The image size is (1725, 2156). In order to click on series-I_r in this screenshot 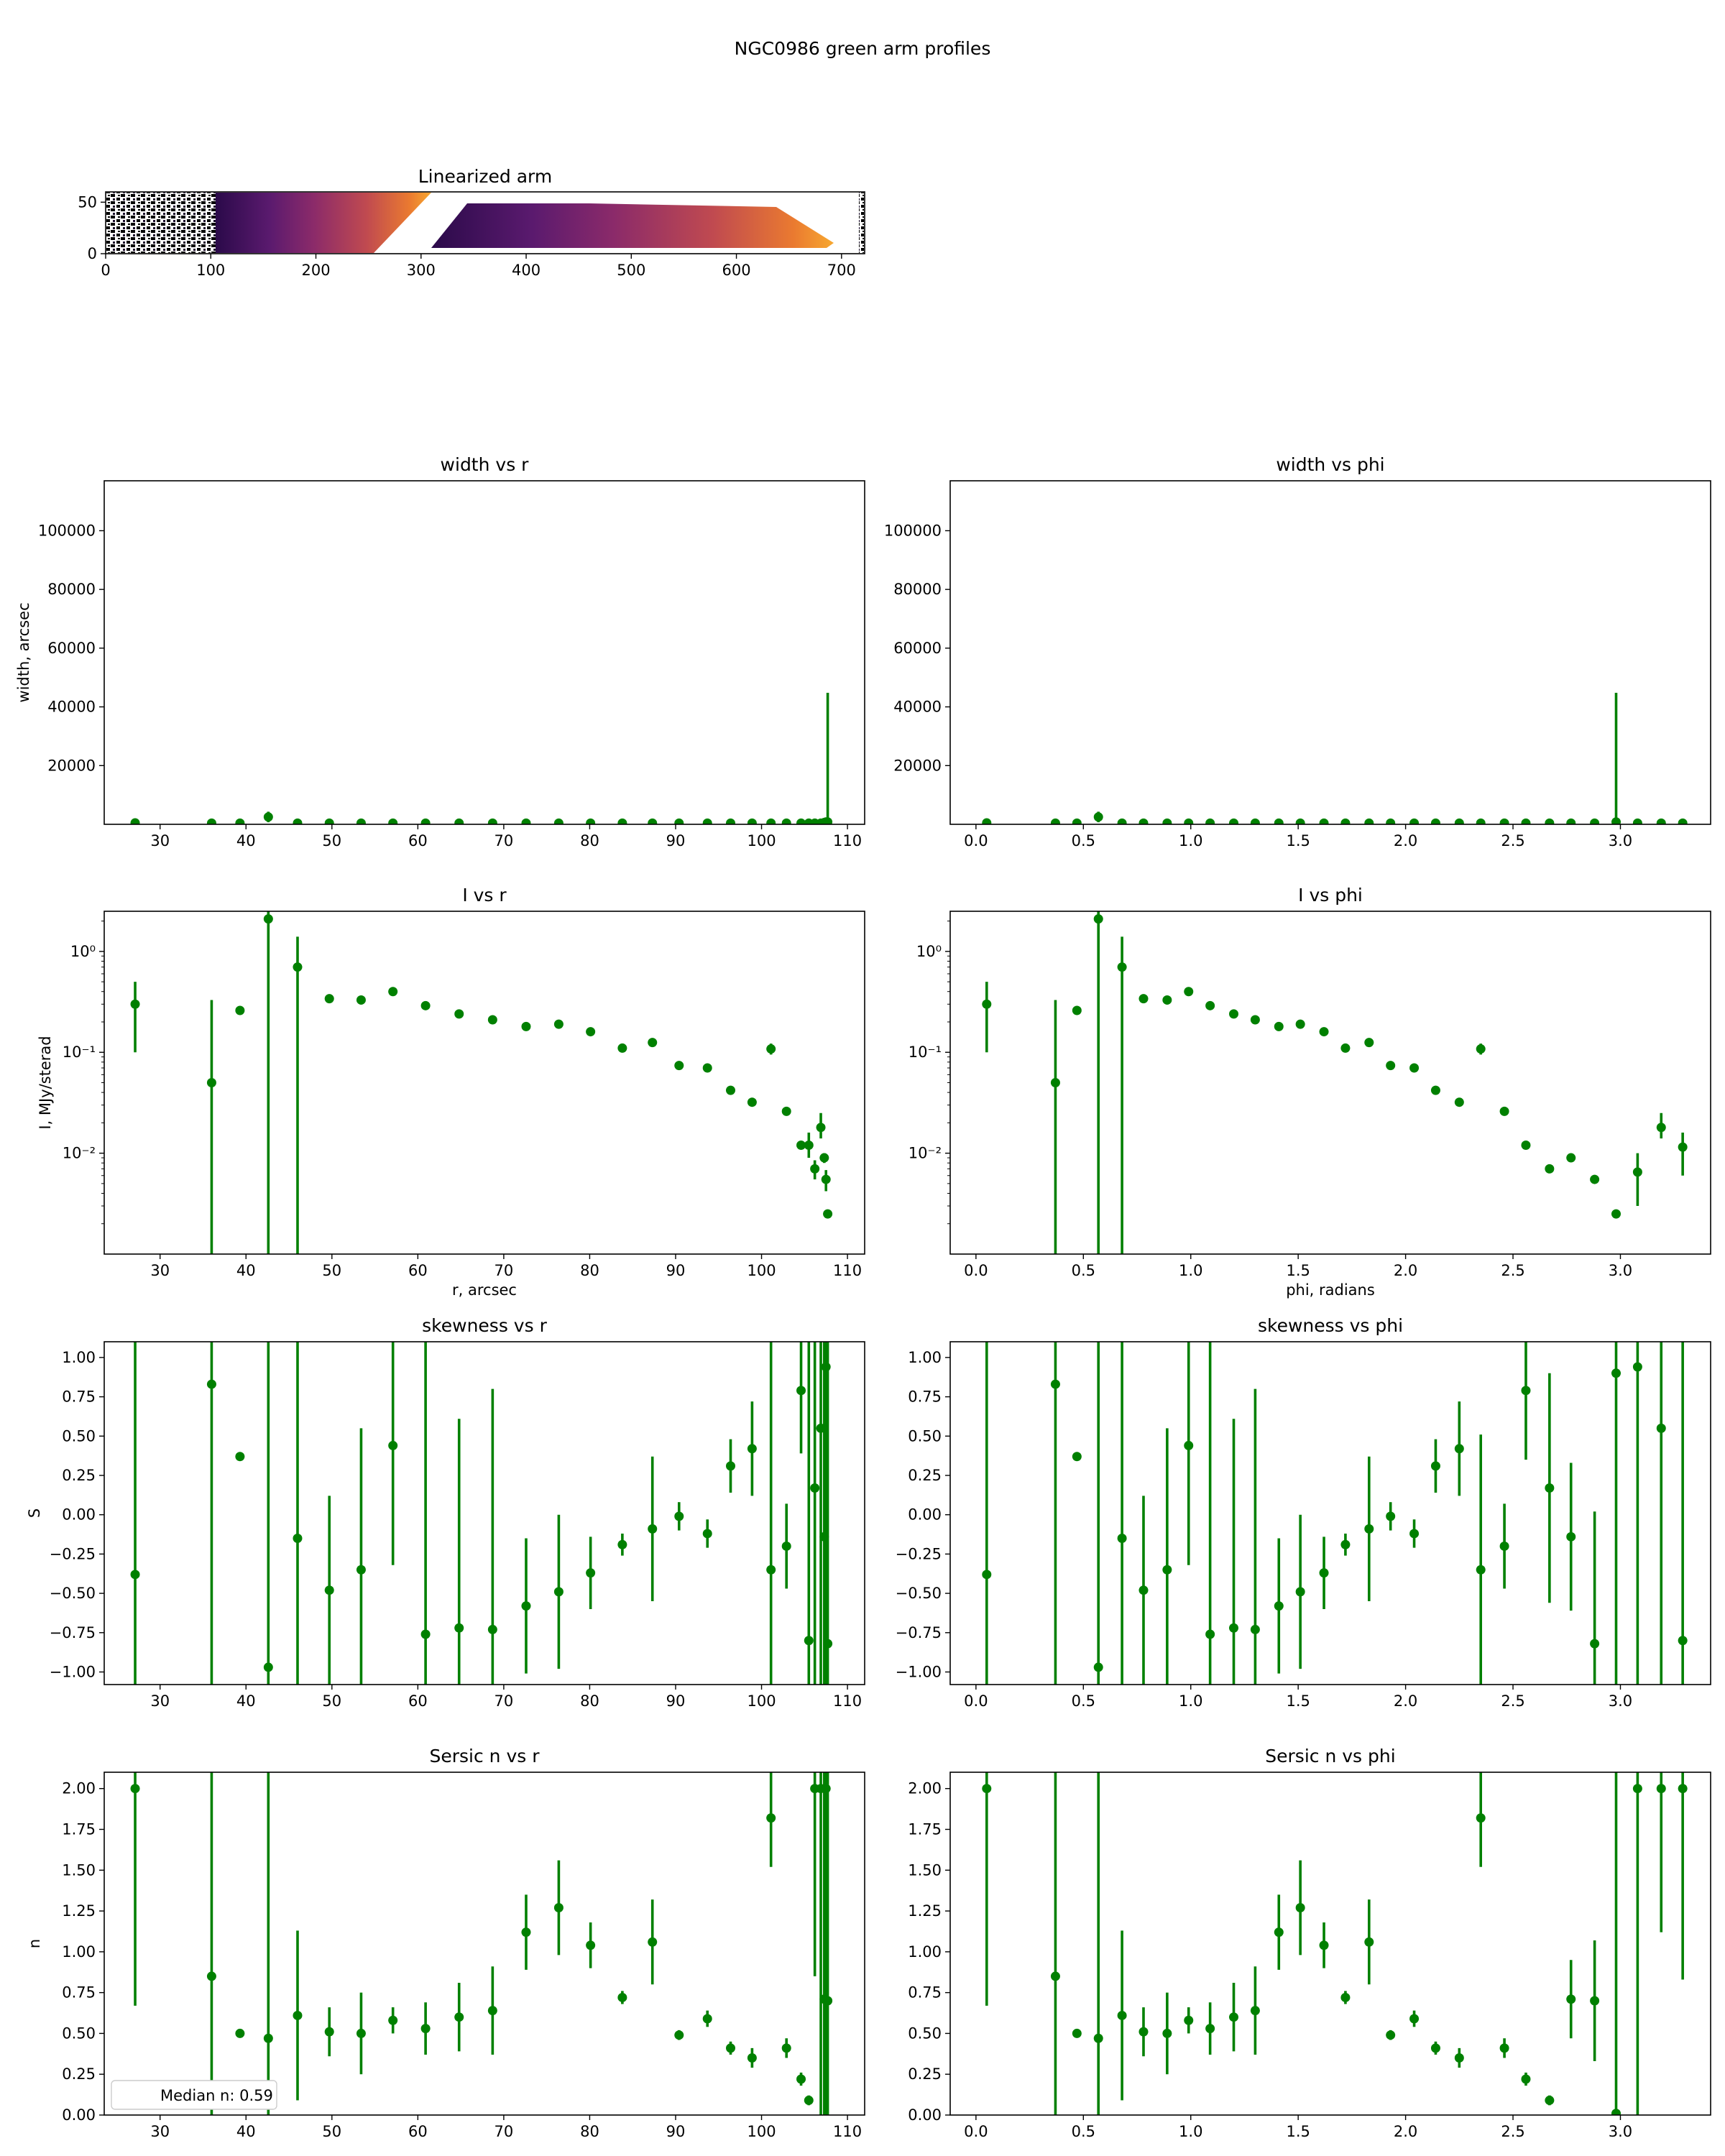, I will do `click(481, 1083)`.